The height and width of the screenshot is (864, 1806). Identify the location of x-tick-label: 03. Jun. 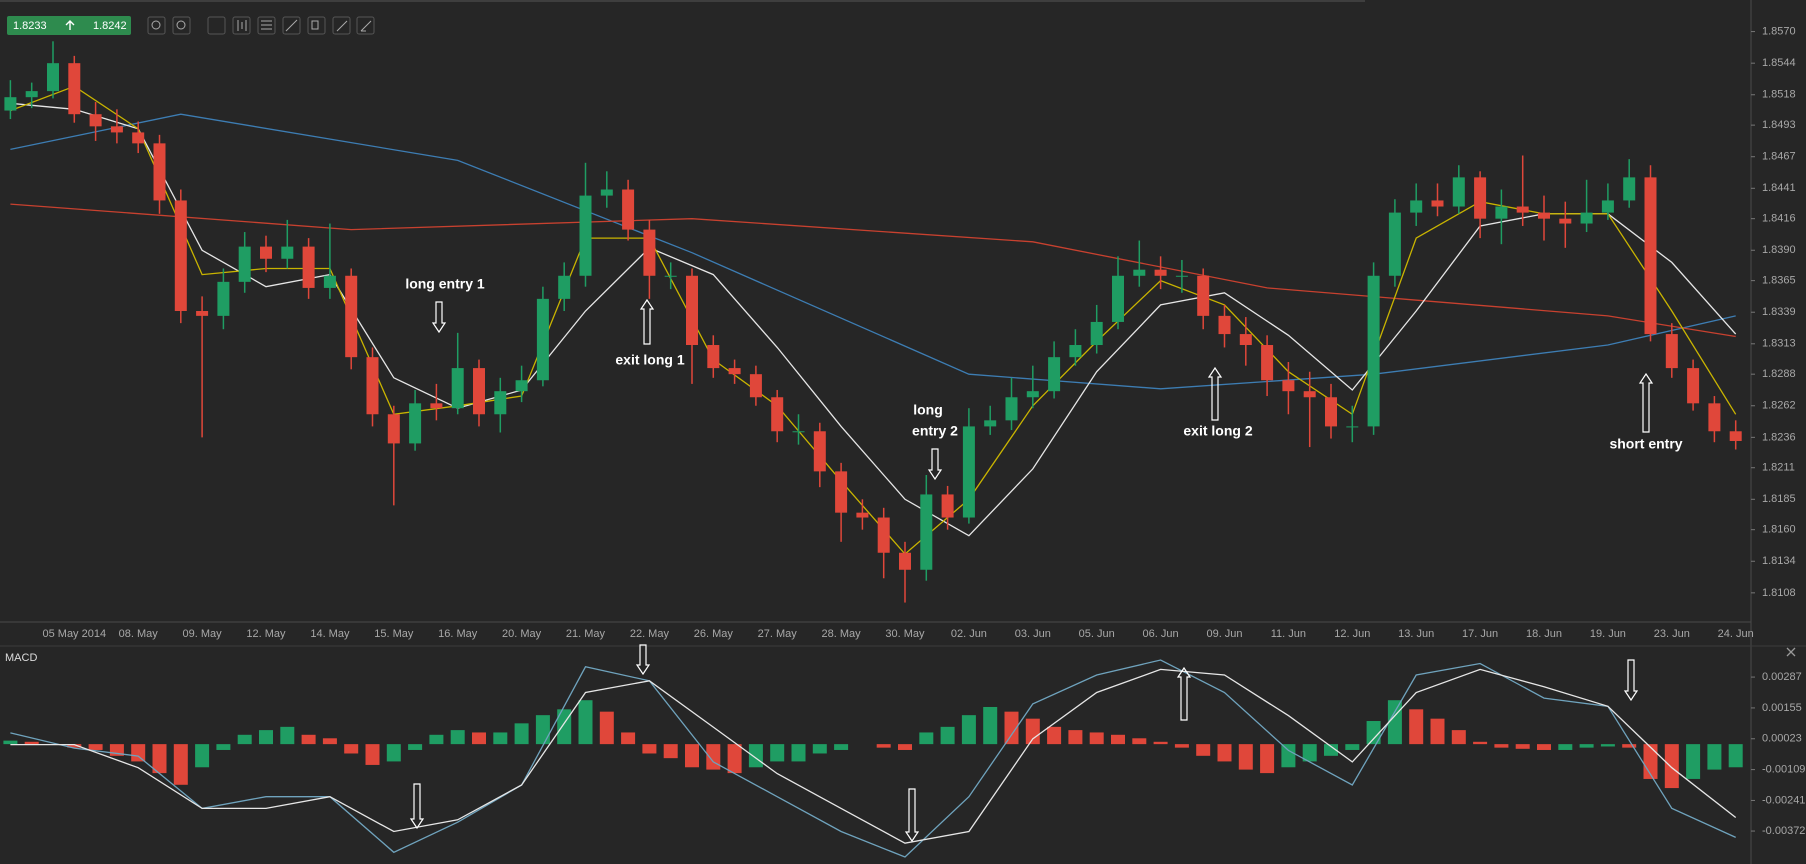
(1033, 634).